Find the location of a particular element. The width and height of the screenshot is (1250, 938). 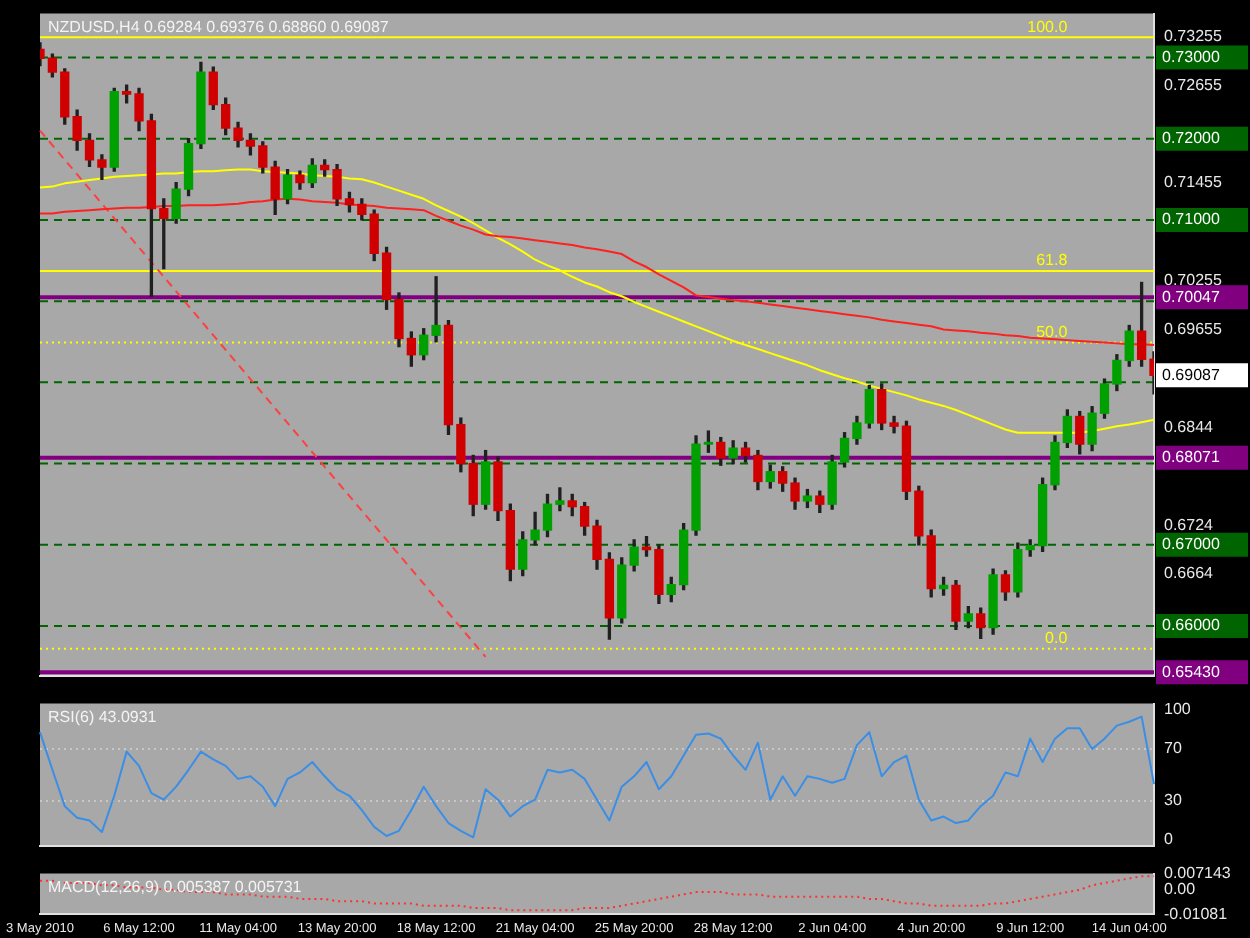

text: 0.69087 is located at coordinates (1191, 374).